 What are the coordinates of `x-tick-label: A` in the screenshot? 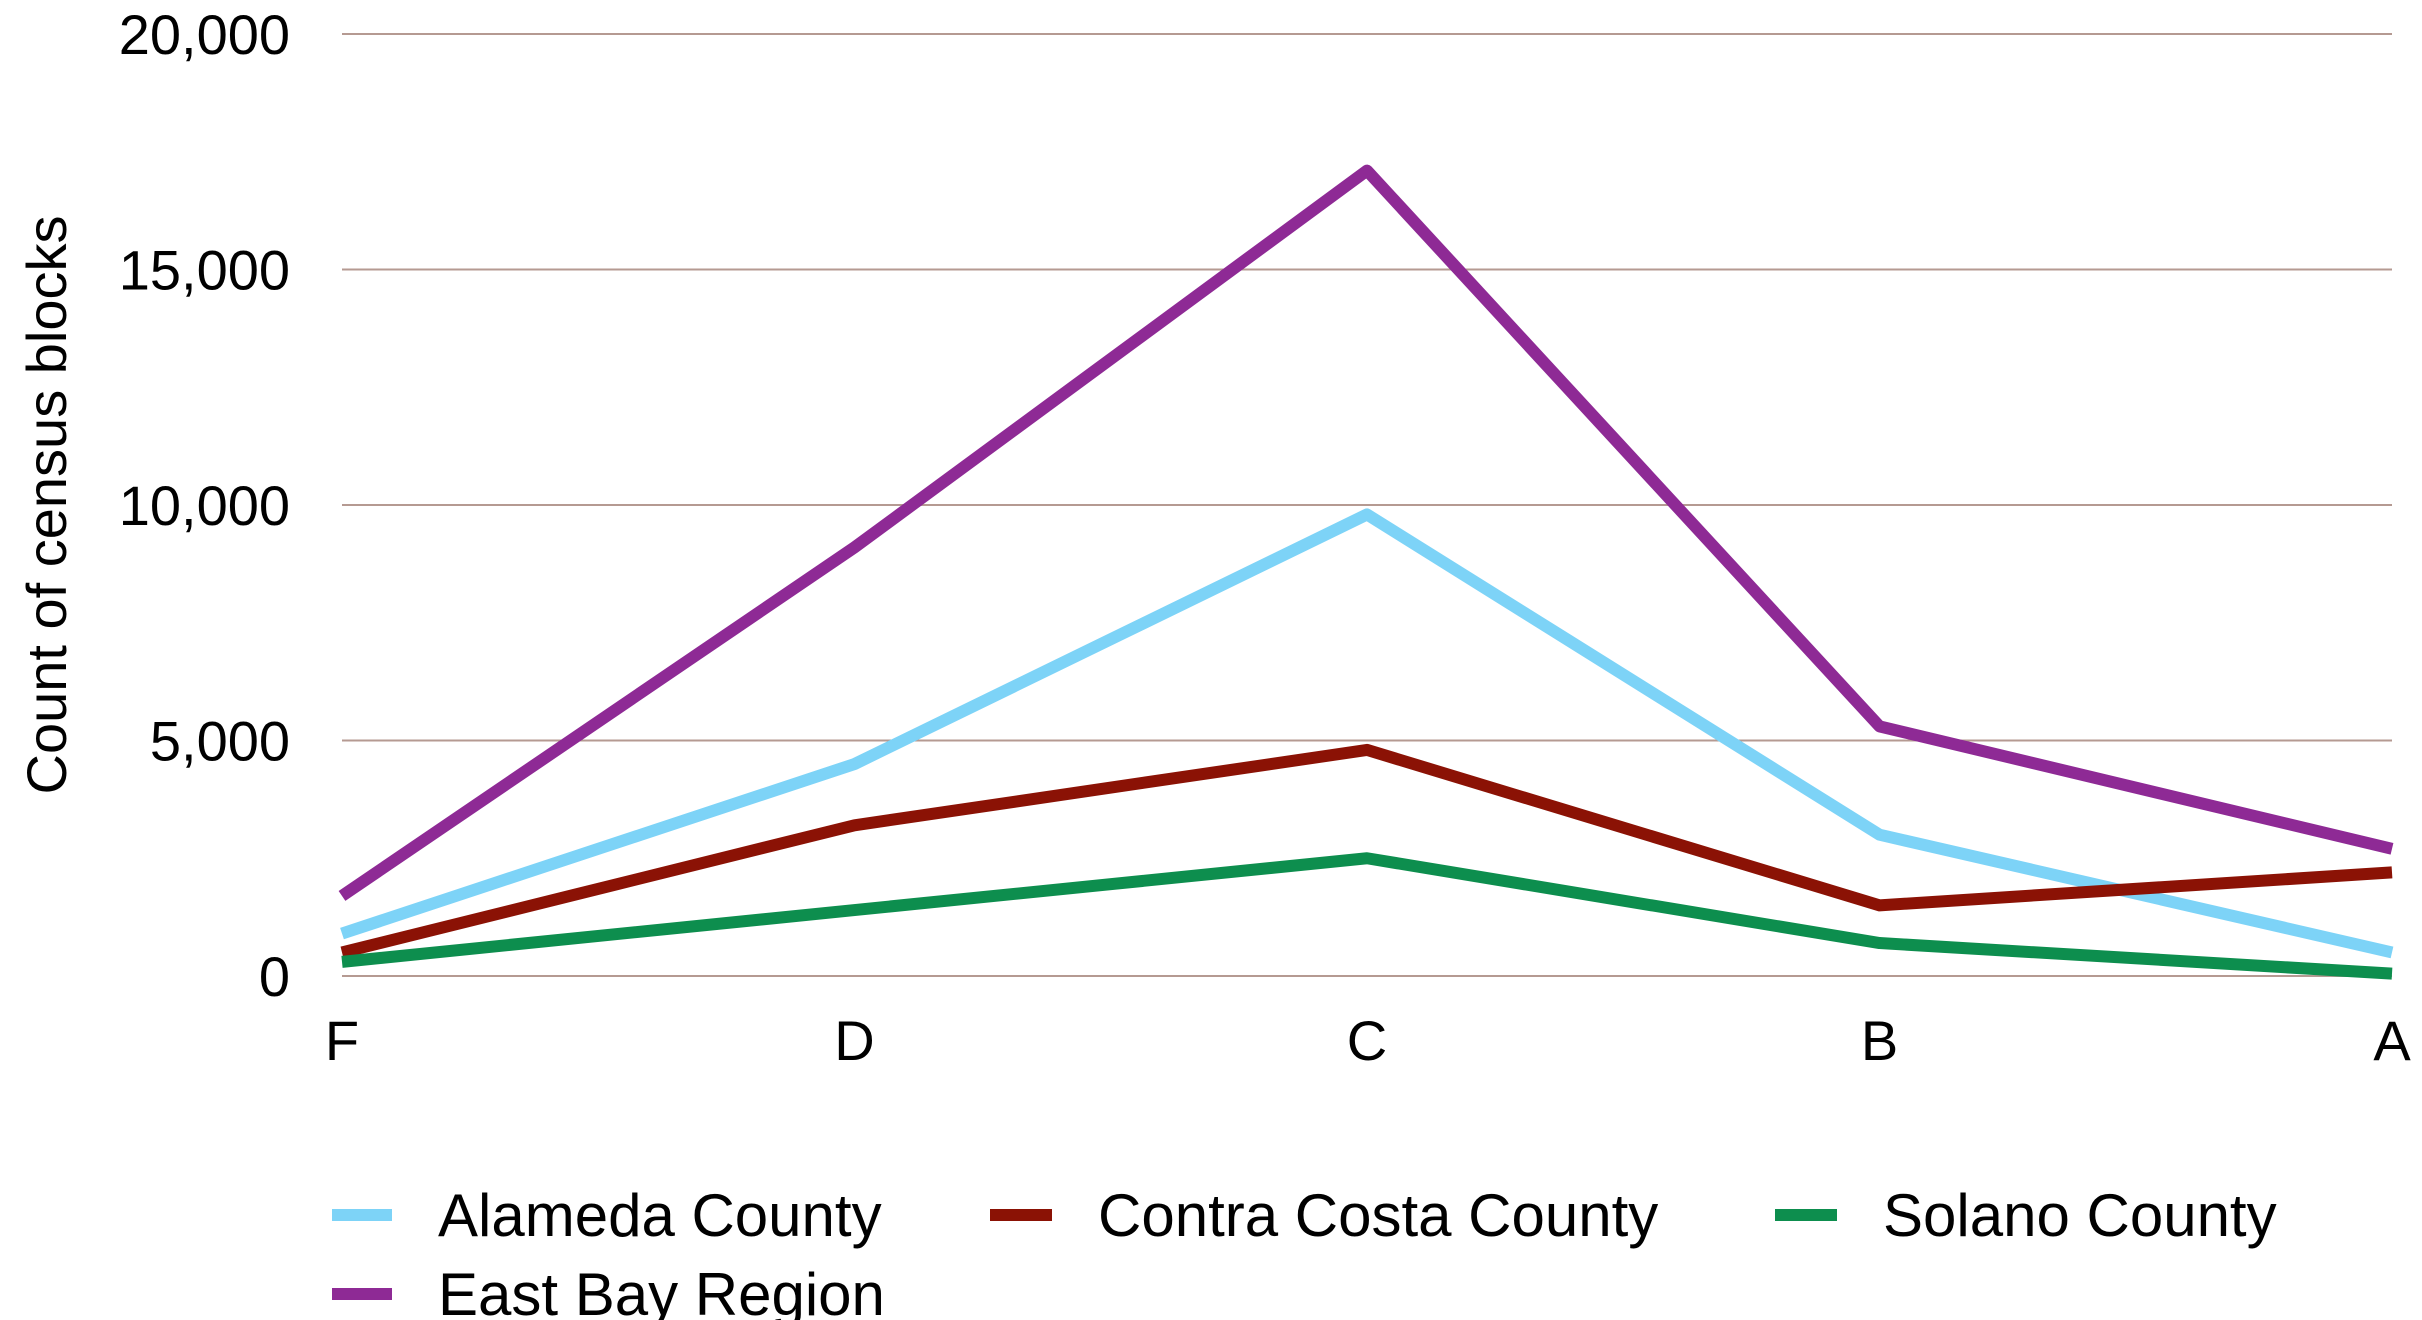 It's located at (2392, 1040).